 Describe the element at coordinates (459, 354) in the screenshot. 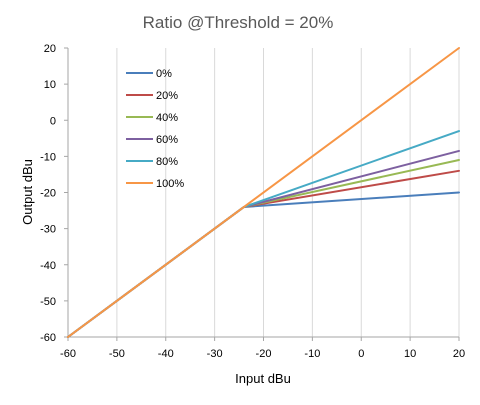

I see `x-tick-label: 20` at that location.